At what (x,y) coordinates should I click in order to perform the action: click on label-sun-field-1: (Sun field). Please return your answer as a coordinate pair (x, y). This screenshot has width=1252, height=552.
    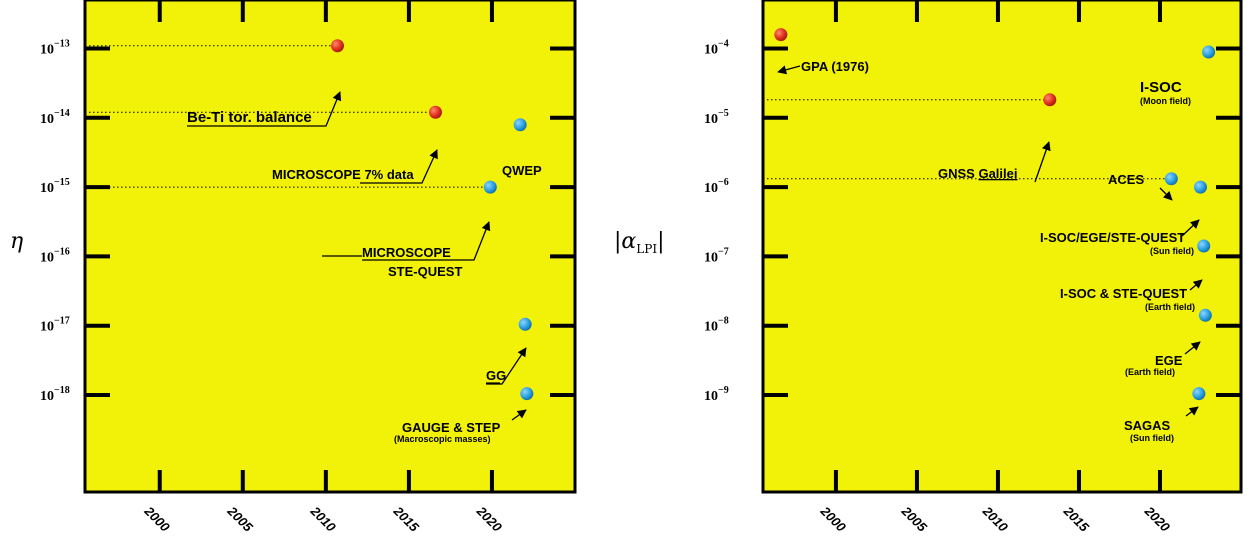
    Looking at the image, I should click on (1172, 251).